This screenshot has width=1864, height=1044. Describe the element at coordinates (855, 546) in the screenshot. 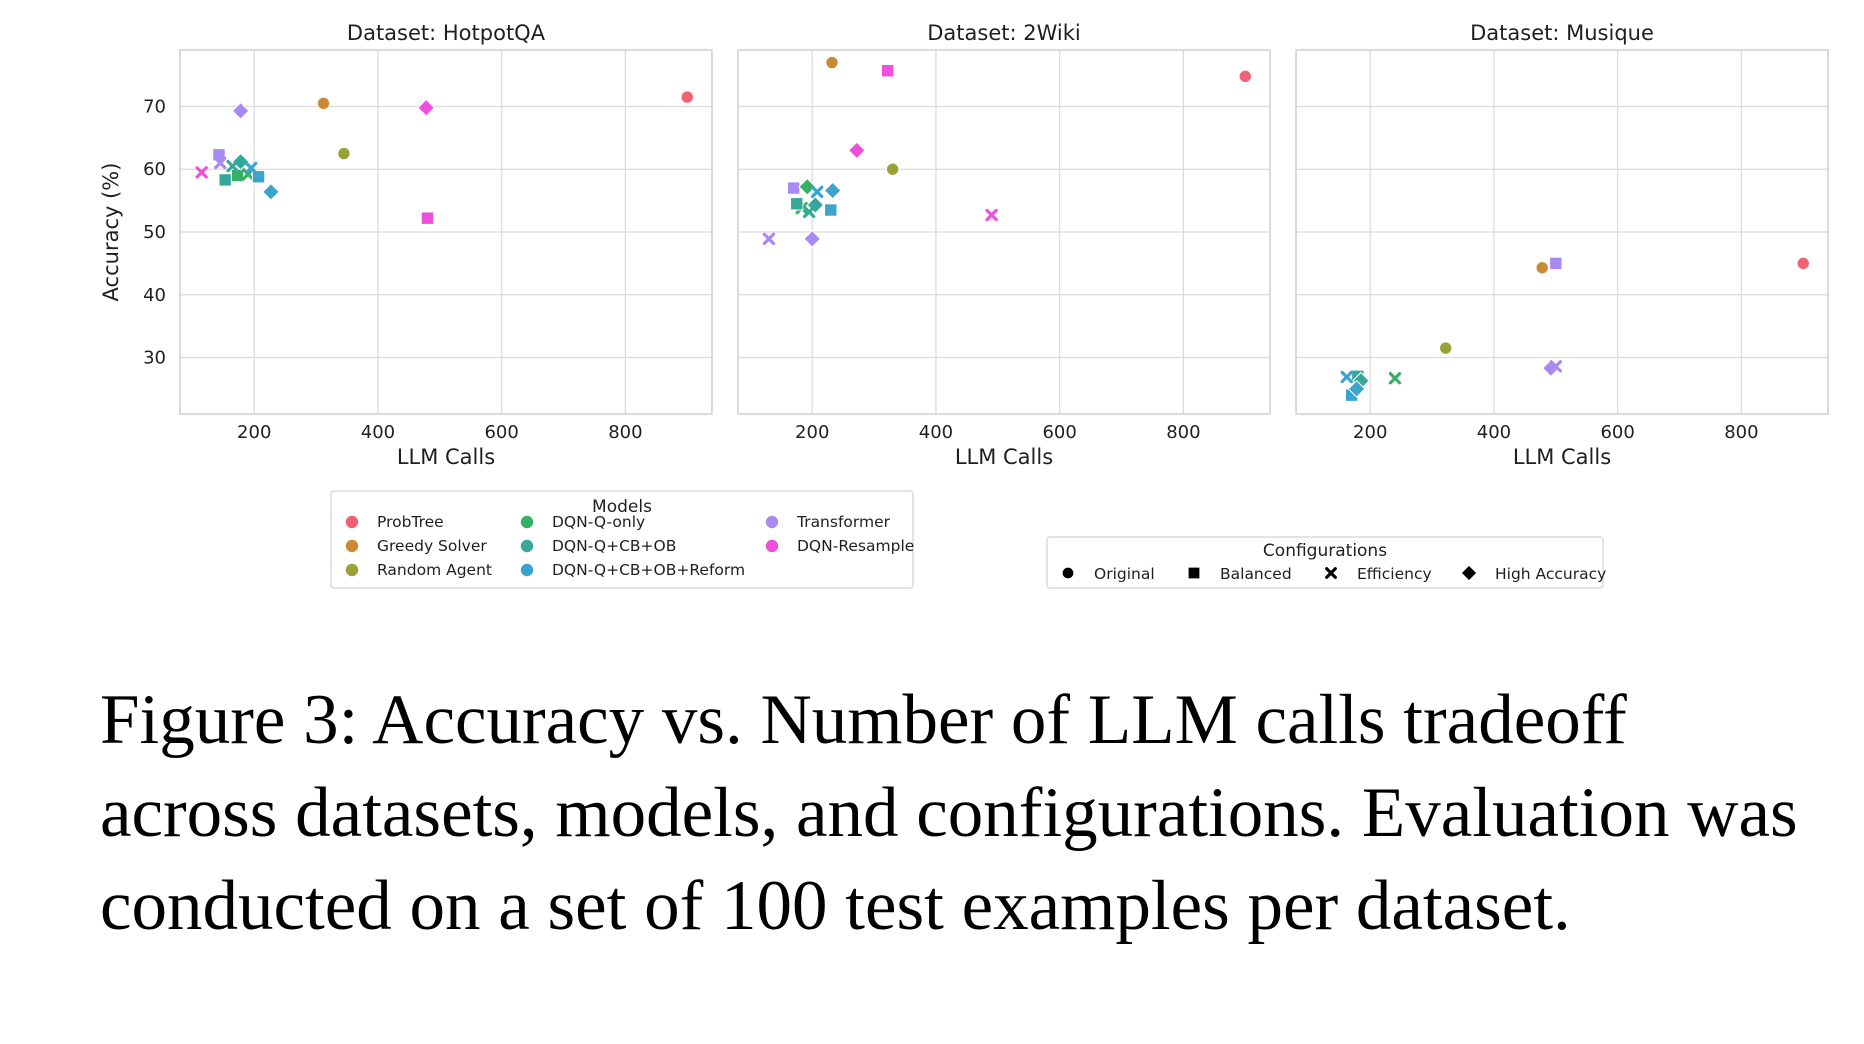

I see `legend-item-dqn-resample: DQN-Resample` at that location.